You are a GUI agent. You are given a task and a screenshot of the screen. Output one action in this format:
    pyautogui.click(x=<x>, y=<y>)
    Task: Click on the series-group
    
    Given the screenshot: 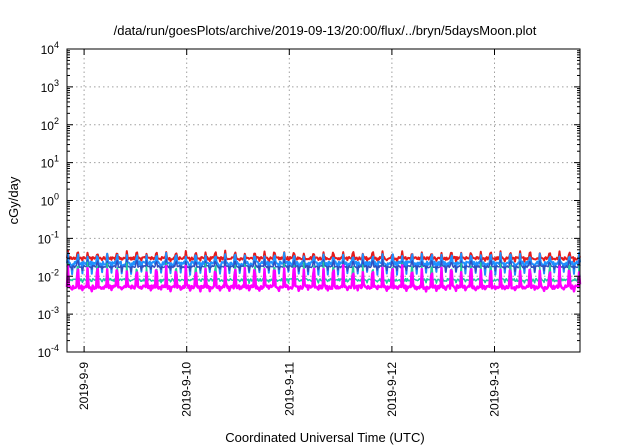 What is the action you would take?
    pyautogui.click(x=323, y=271)
    